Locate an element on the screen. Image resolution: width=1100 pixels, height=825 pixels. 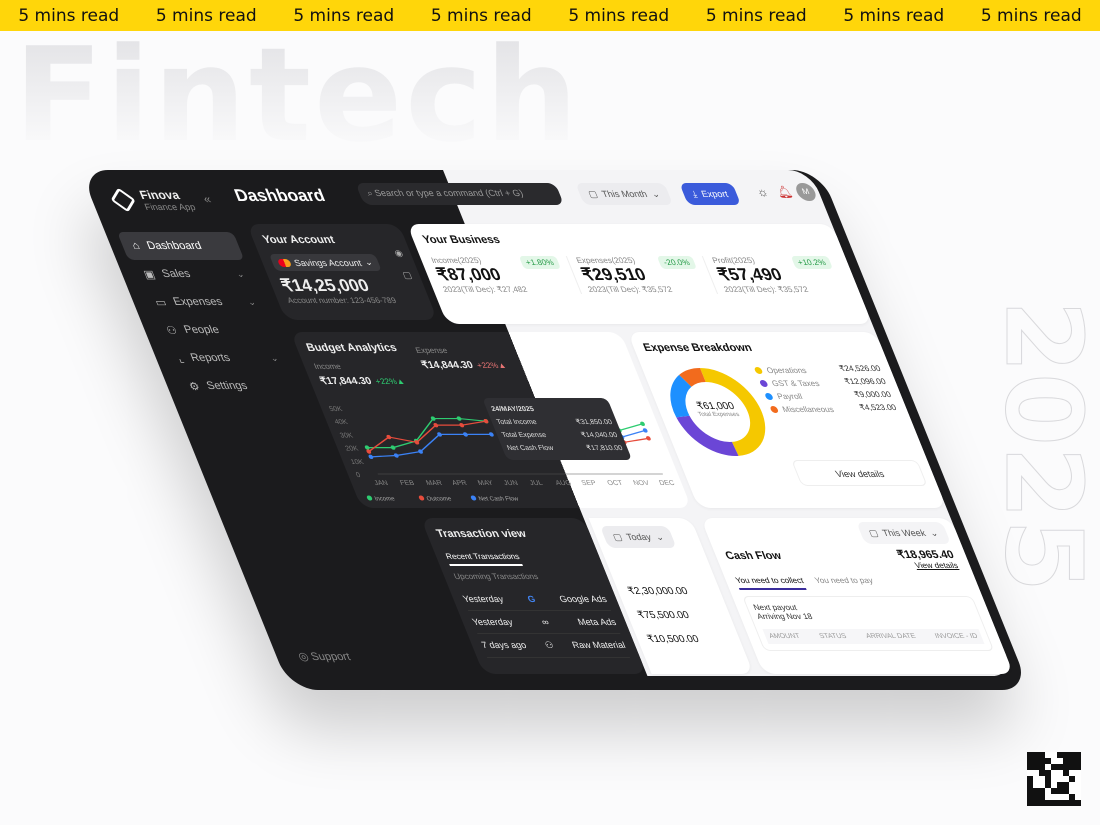
period-select: ▢ This Month ⌄ is located at coordinates (624, 194).